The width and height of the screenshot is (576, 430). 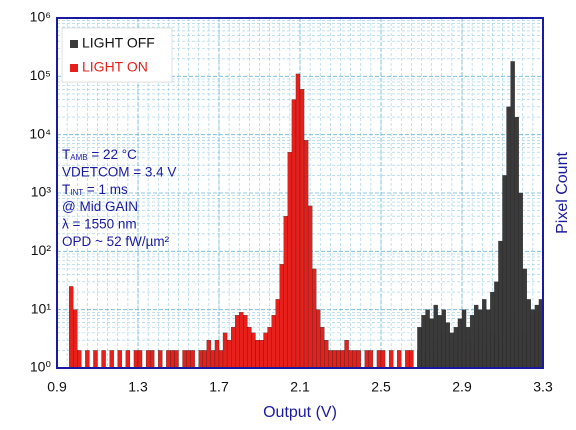 I want to click on annotation-part: T, so click(x=66, y=154).